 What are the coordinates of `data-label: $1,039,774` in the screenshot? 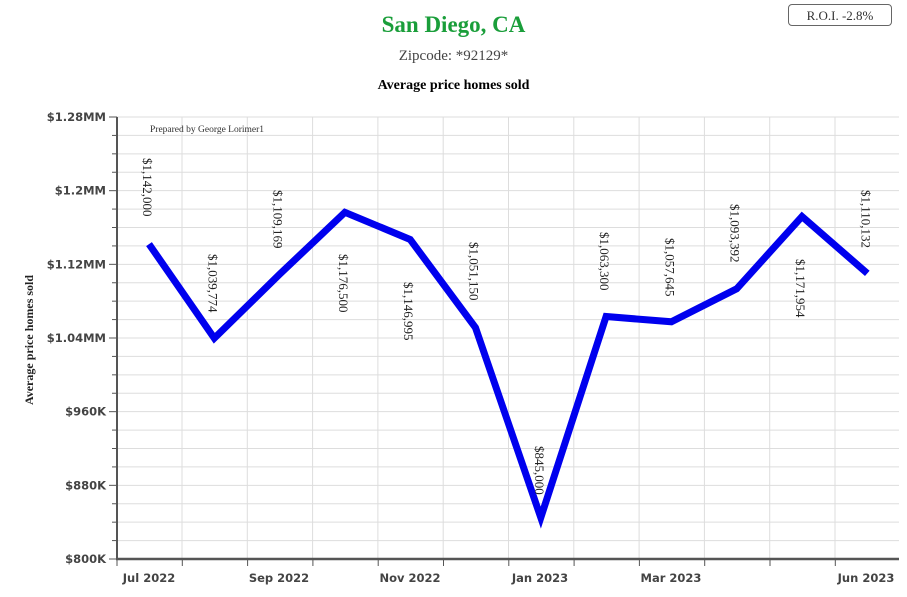 It's located at (212, 283).